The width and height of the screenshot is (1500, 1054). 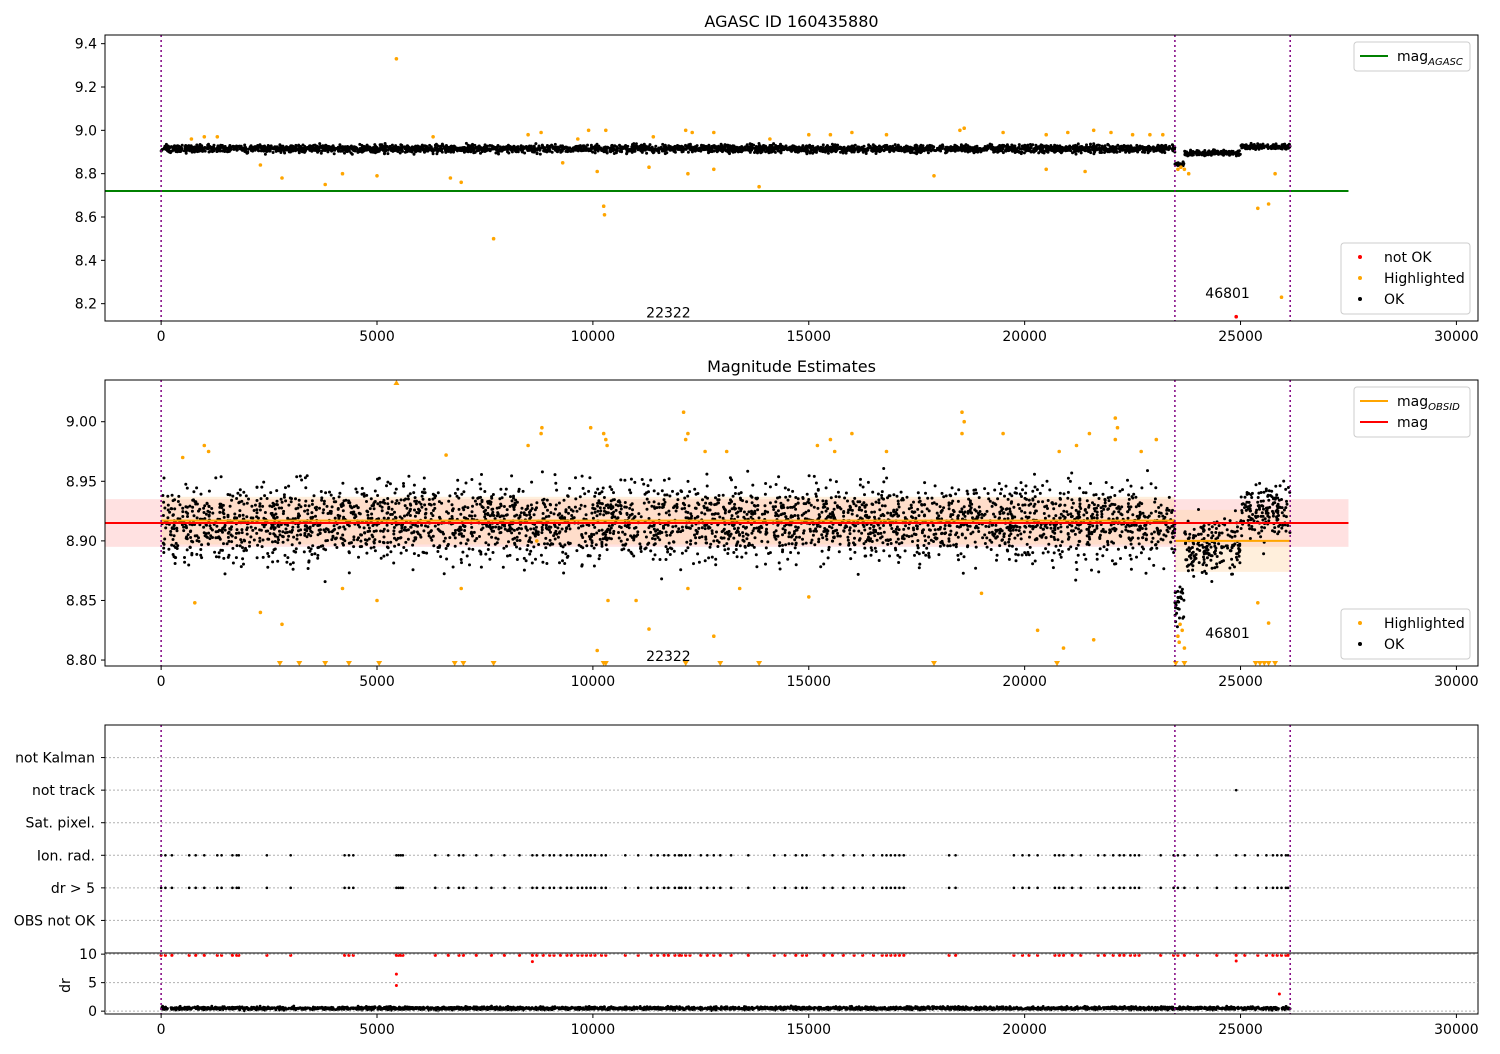 What do you see at coordinates (1424, 279) in the screenshot?
I see `legend-label: Highlighted` at bounding box center [1424, 279].